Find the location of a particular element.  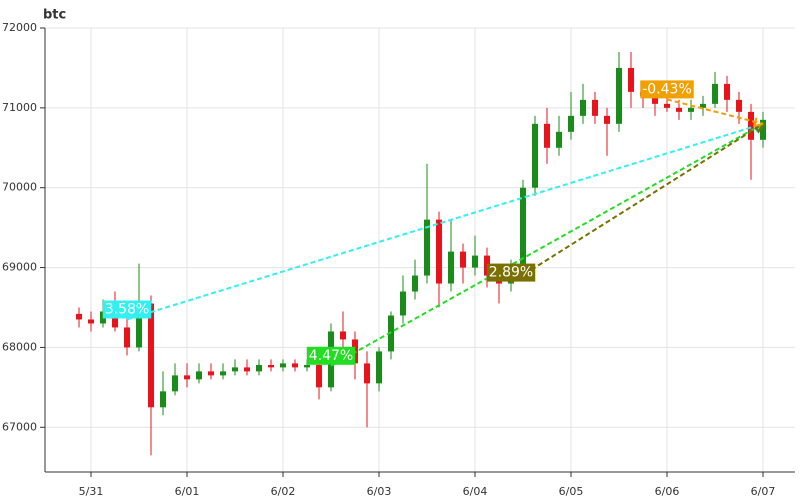

y-tick-label: 68000 is located at coordinates (19, 346).